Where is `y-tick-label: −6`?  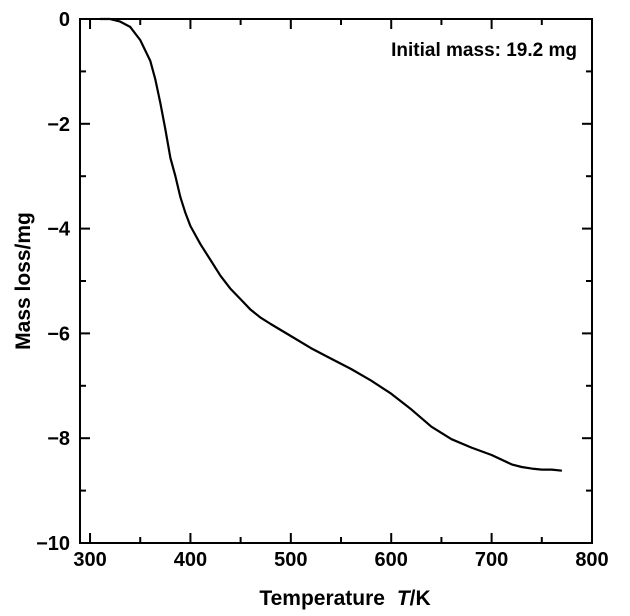 y-tick-label: −6 is located at coordinates (58, 334).